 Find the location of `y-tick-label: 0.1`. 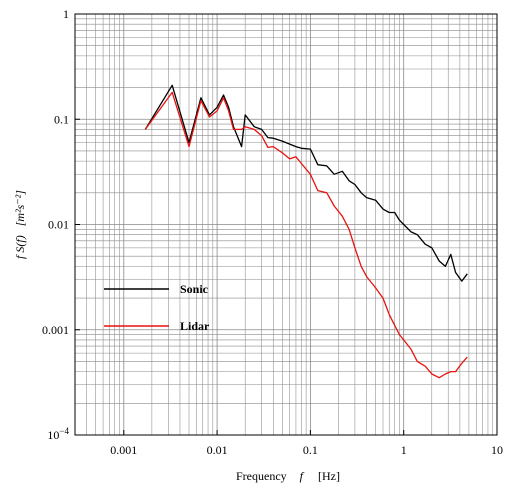

y-tick-label: 0.1 is located at coordinates (61, 119).